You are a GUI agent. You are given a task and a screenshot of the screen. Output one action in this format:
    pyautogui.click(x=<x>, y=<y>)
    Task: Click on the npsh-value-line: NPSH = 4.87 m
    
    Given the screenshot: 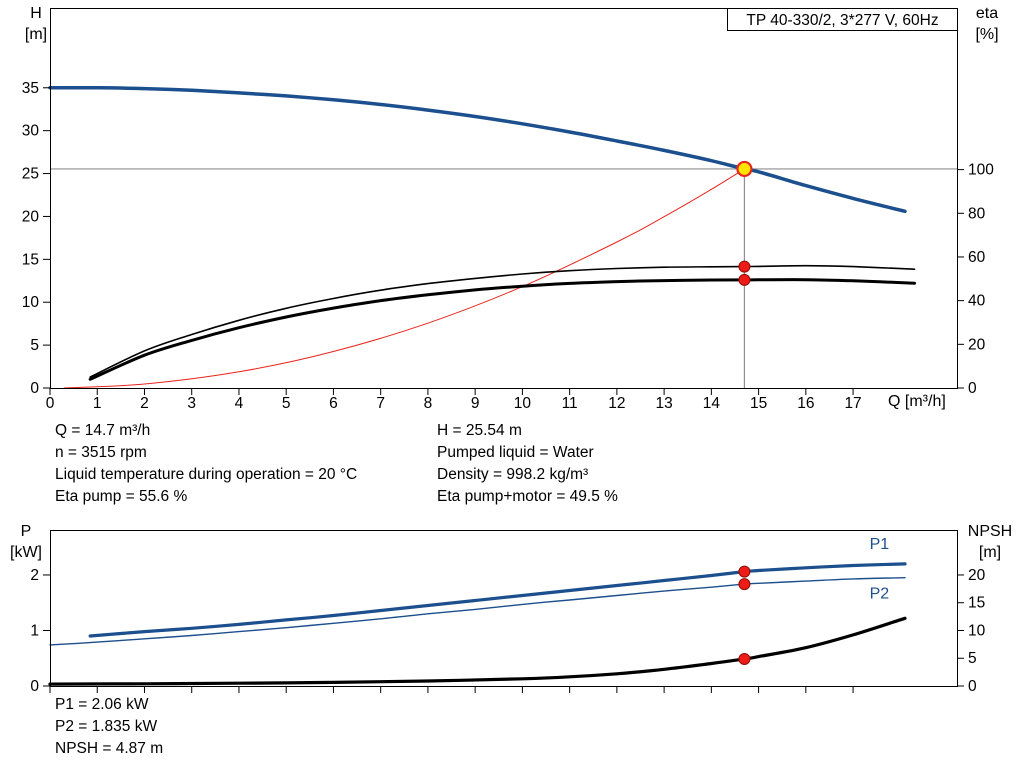 What is the action you would take?
    pyautogui.click(x=109, y=748)
    